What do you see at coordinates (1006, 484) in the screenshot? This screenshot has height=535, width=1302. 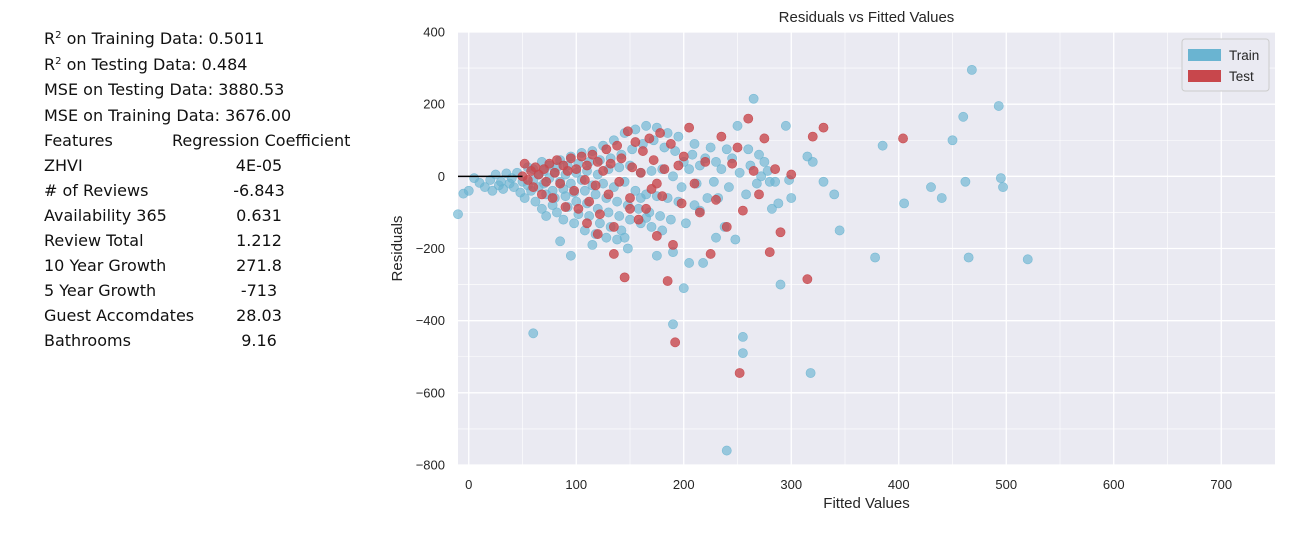 I see `x-tick-label: 500` at bounding box center [1006, 484].